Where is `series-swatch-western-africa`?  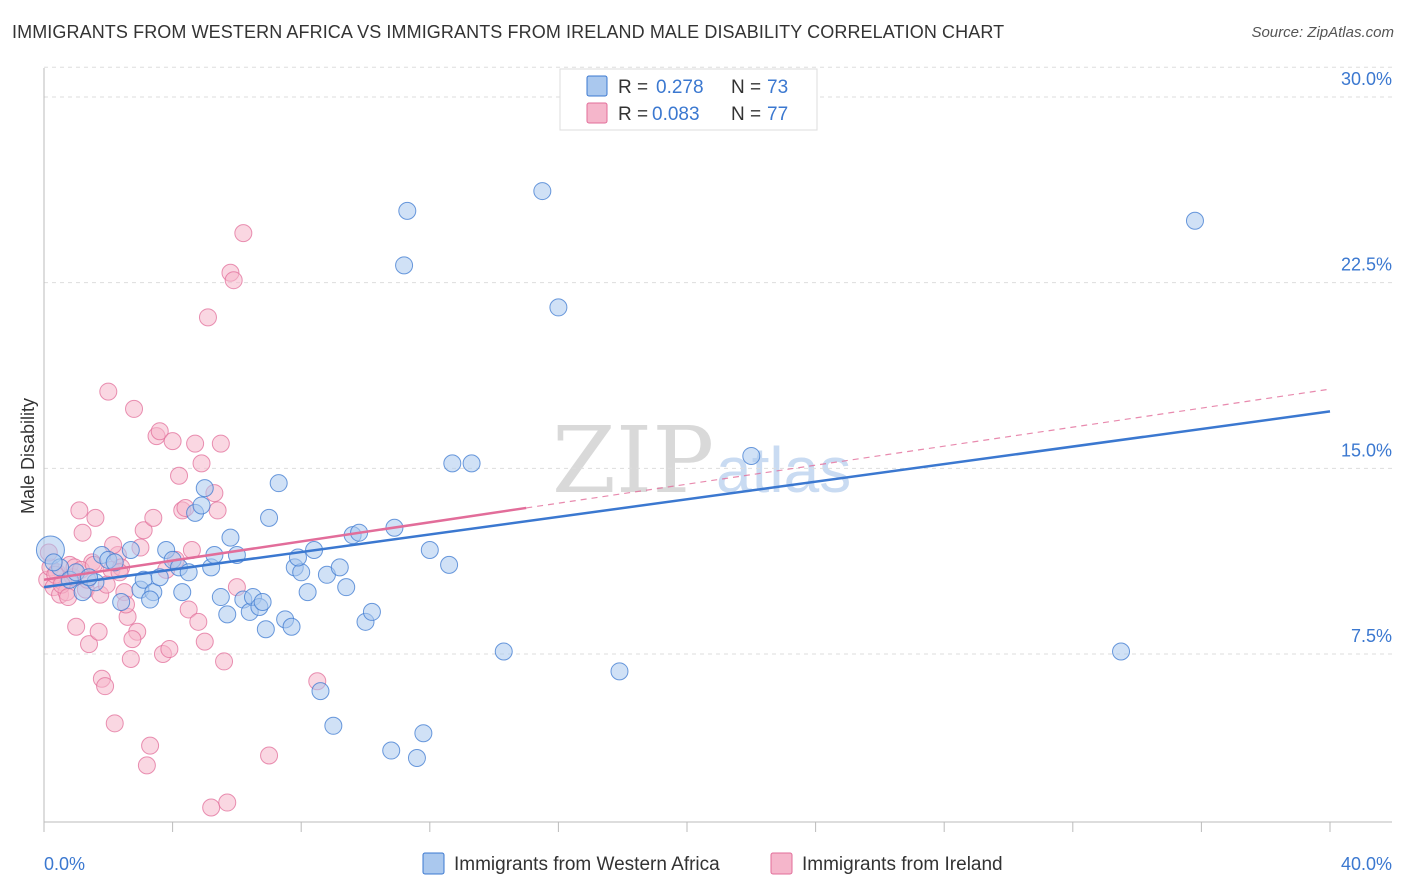 series-swatch-western-africa is located at coordinates (433, 863).